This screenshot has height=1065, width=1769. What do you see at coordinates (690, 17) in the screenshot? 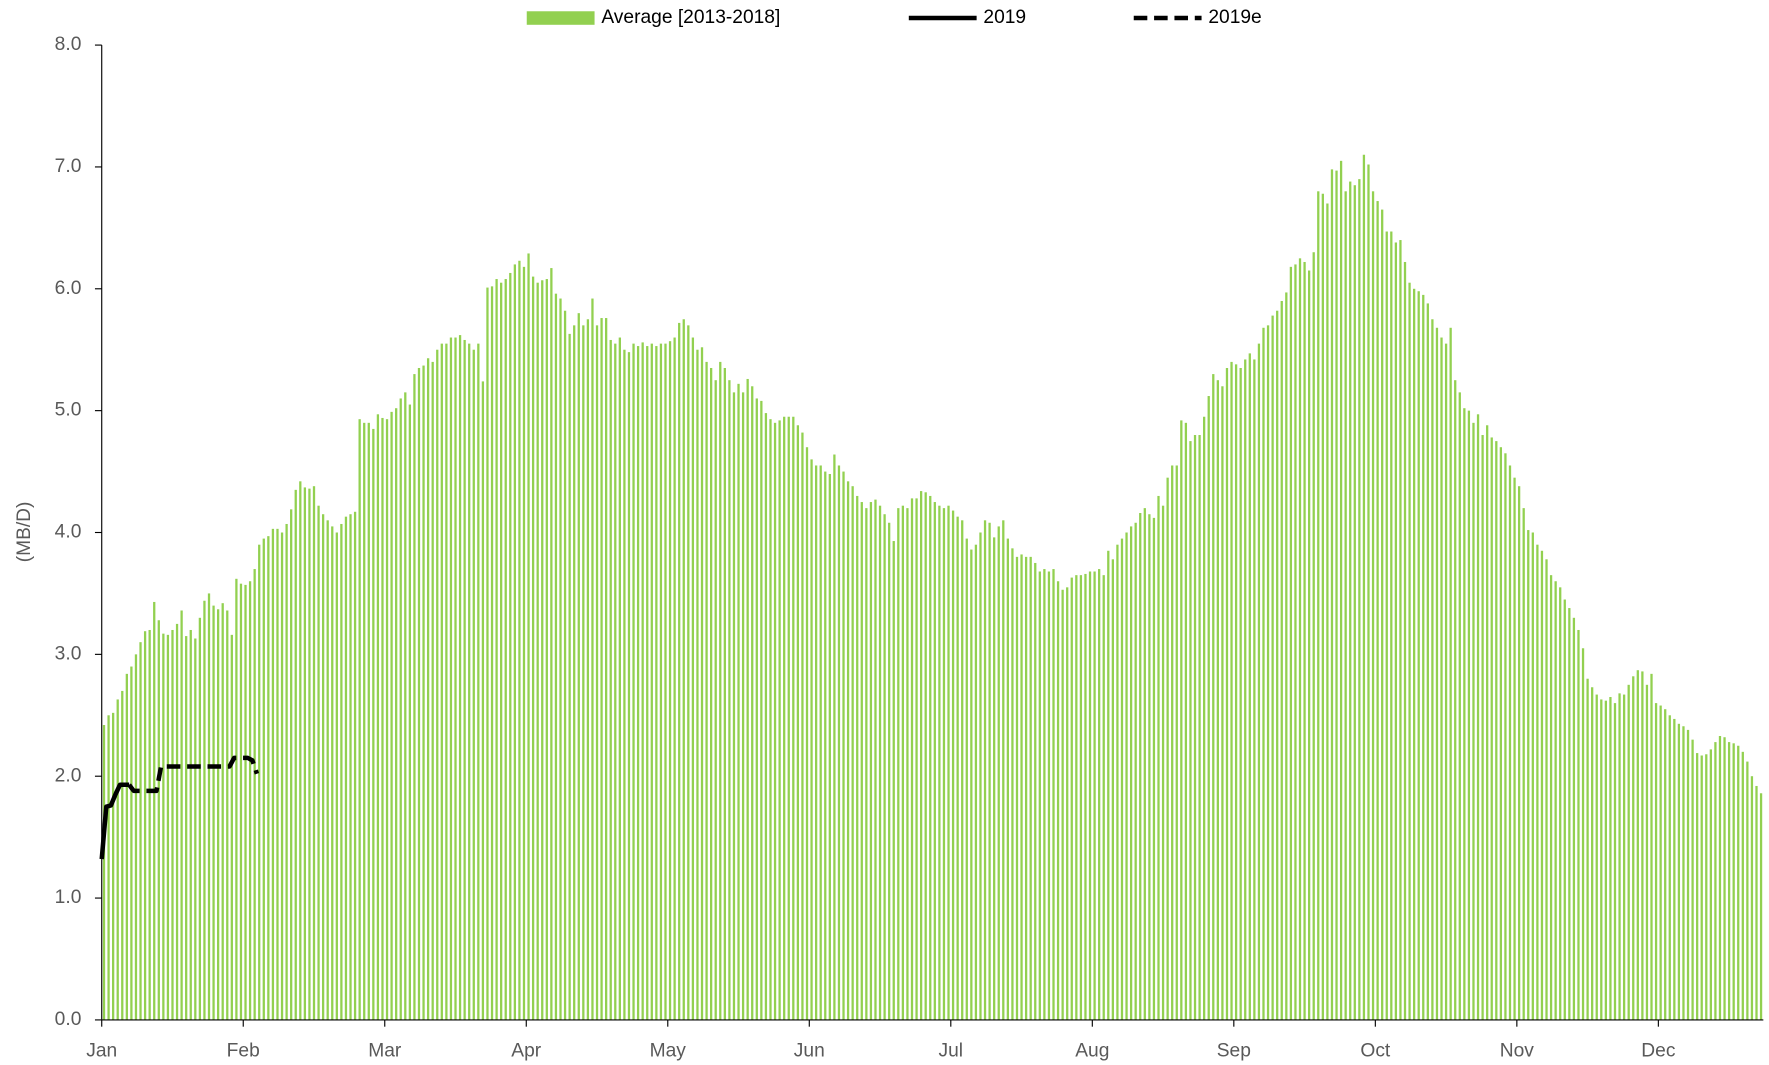
I see `legend-label: Average [2013-2018]` at bounding box center [690, 17].